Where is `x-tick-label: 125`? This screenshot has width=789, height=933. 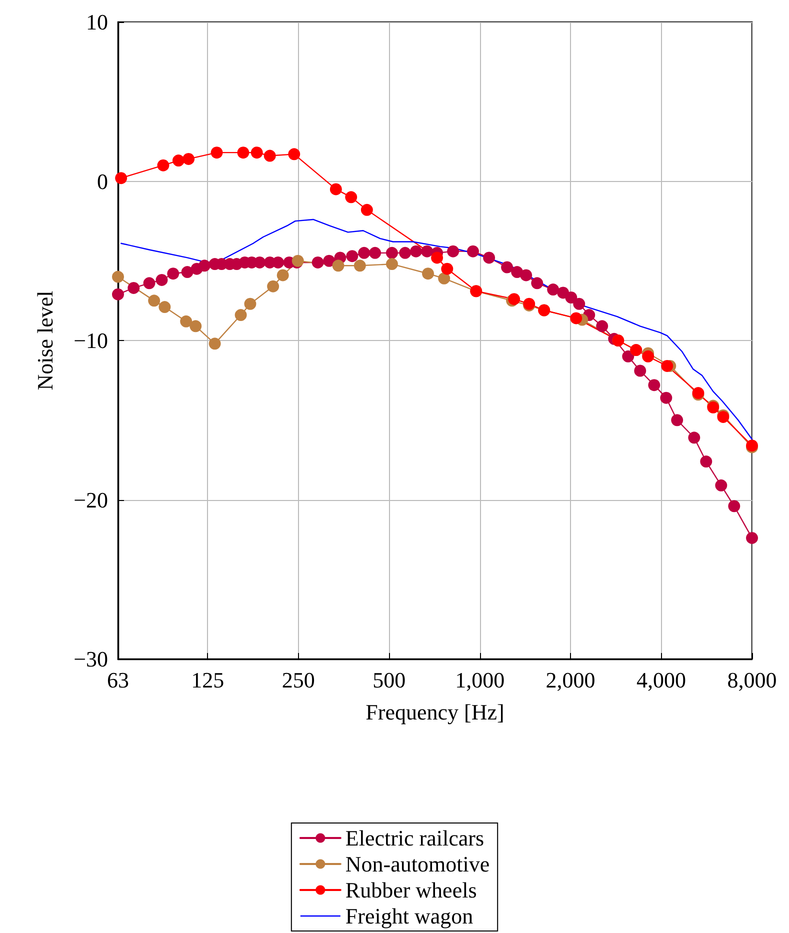
x-tick-label: 125 is located at coordinates (207, 680).